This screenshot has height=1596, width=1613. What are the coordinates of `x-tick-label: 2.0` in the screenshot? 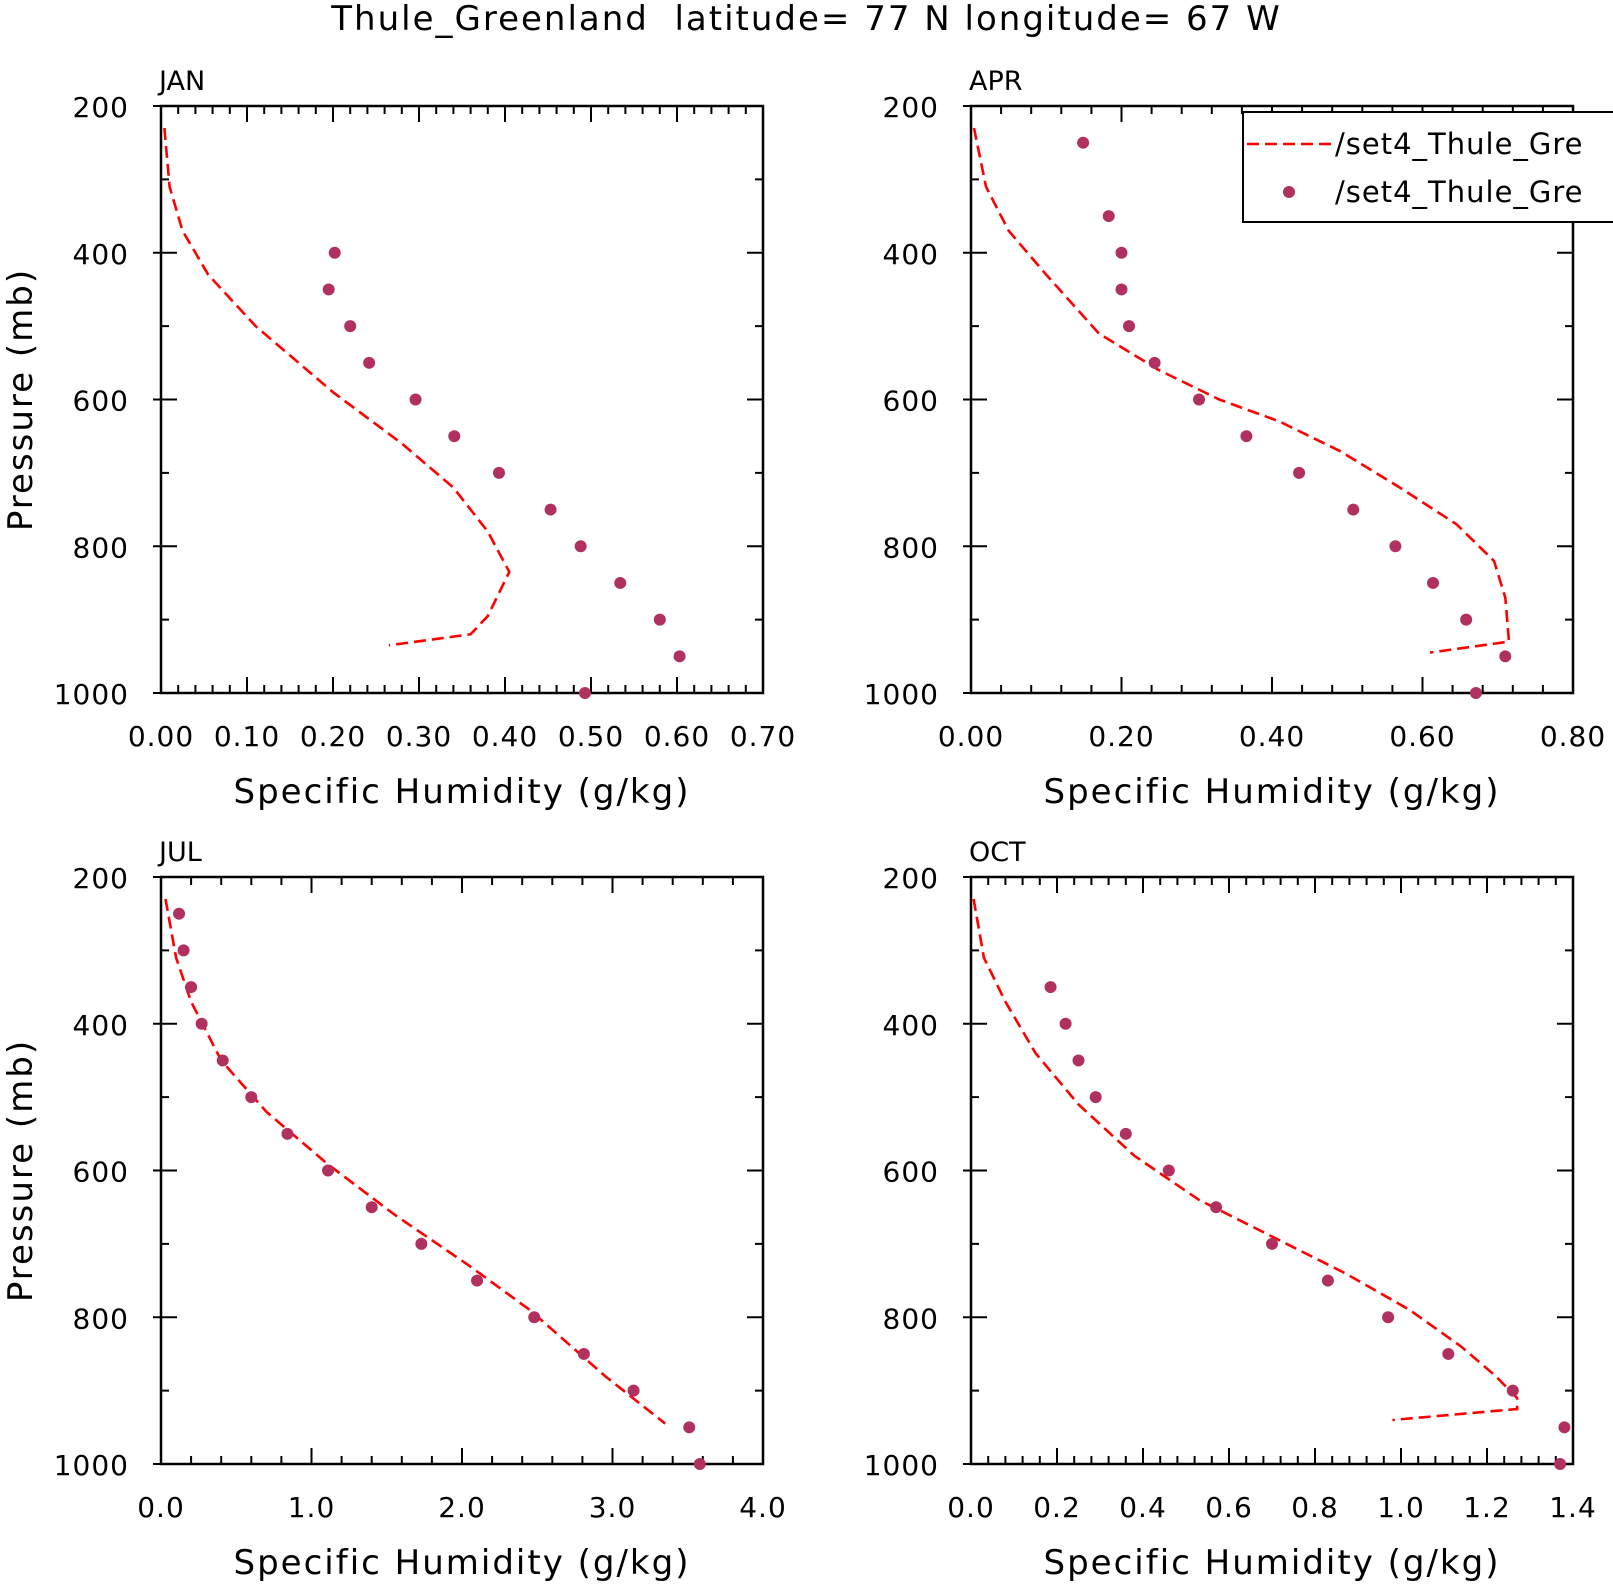 It's located at (462, 1507).